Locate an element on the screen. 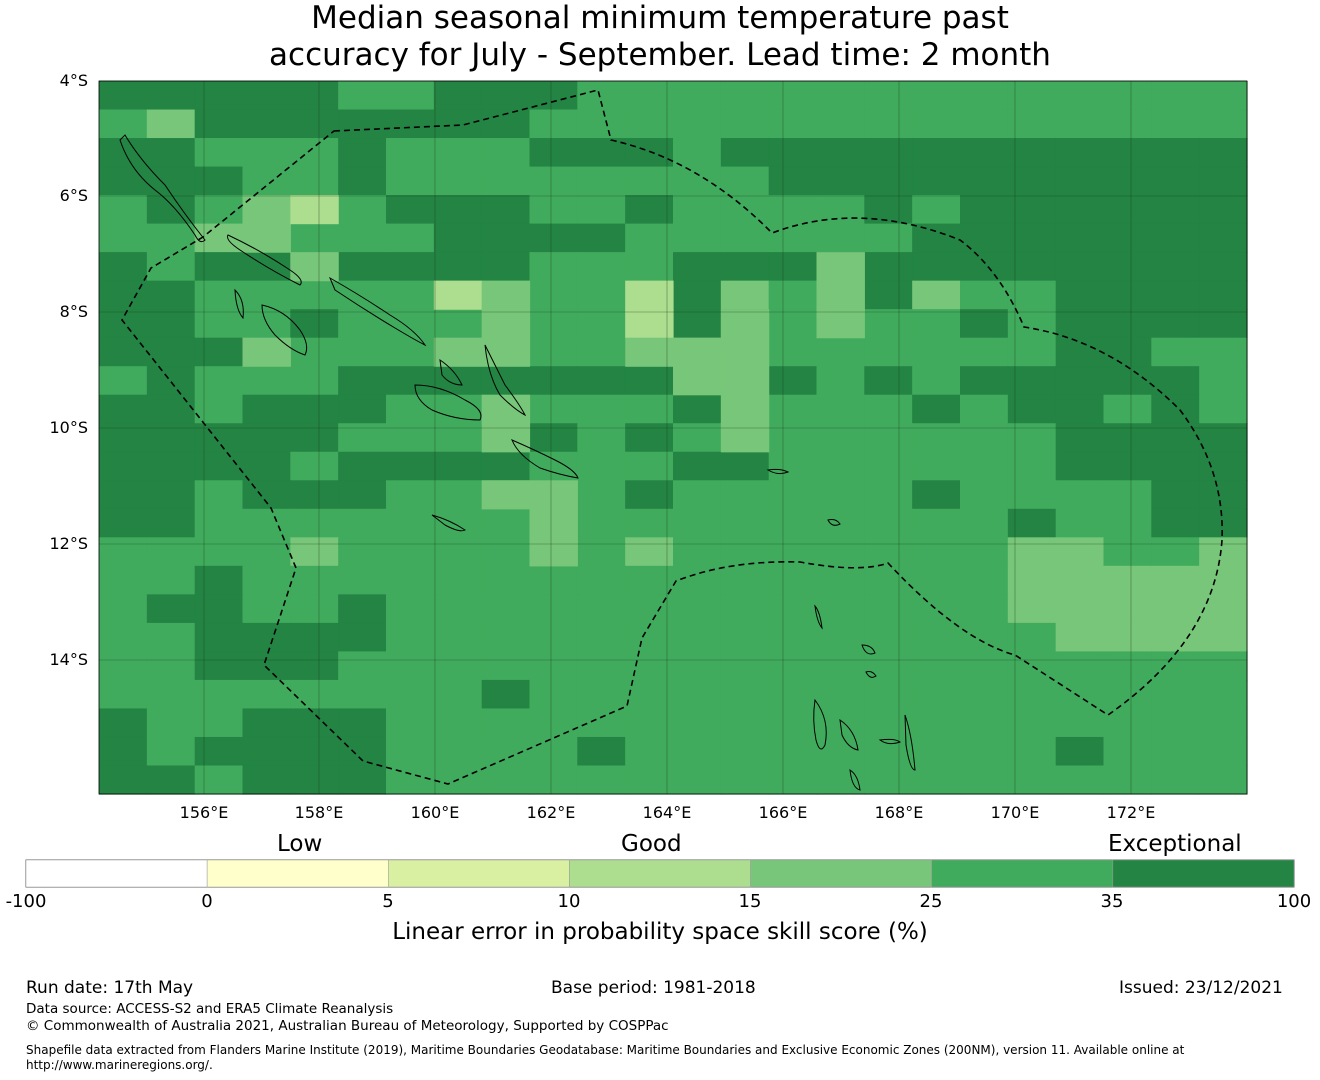 This screenshot has height=1080, width=1320. colorbar-segment is located at coordinates (841, 873).